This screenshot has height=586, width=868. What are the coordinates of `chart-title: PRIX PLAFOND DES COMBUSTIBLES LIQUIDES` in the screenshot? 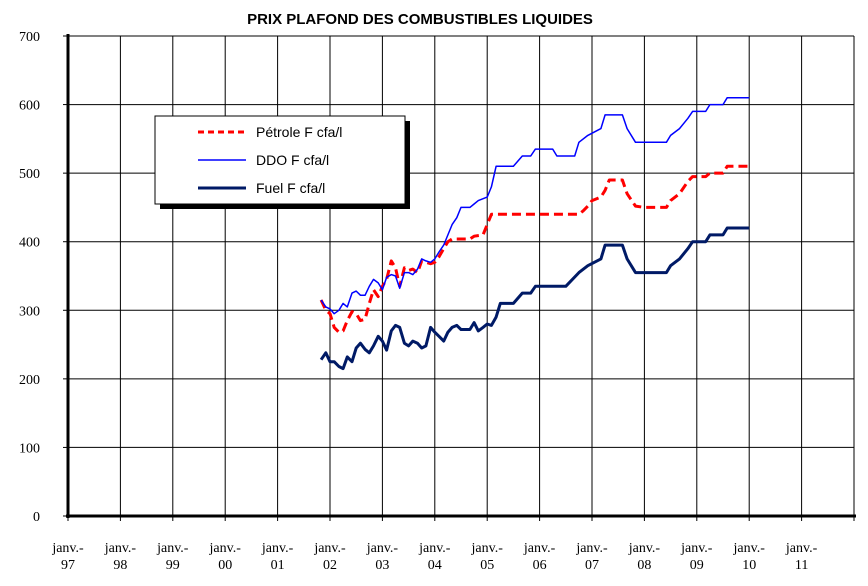 It's located at (420, 19).